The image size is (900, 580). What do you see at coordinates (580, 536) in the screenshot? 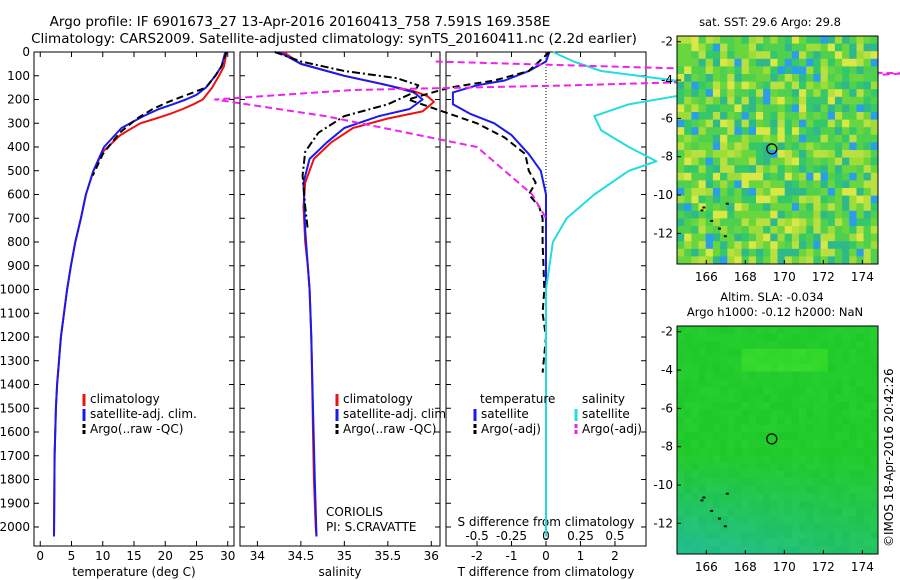
I see `s-tick-label: 0.25` at bounding box center [580, 536].